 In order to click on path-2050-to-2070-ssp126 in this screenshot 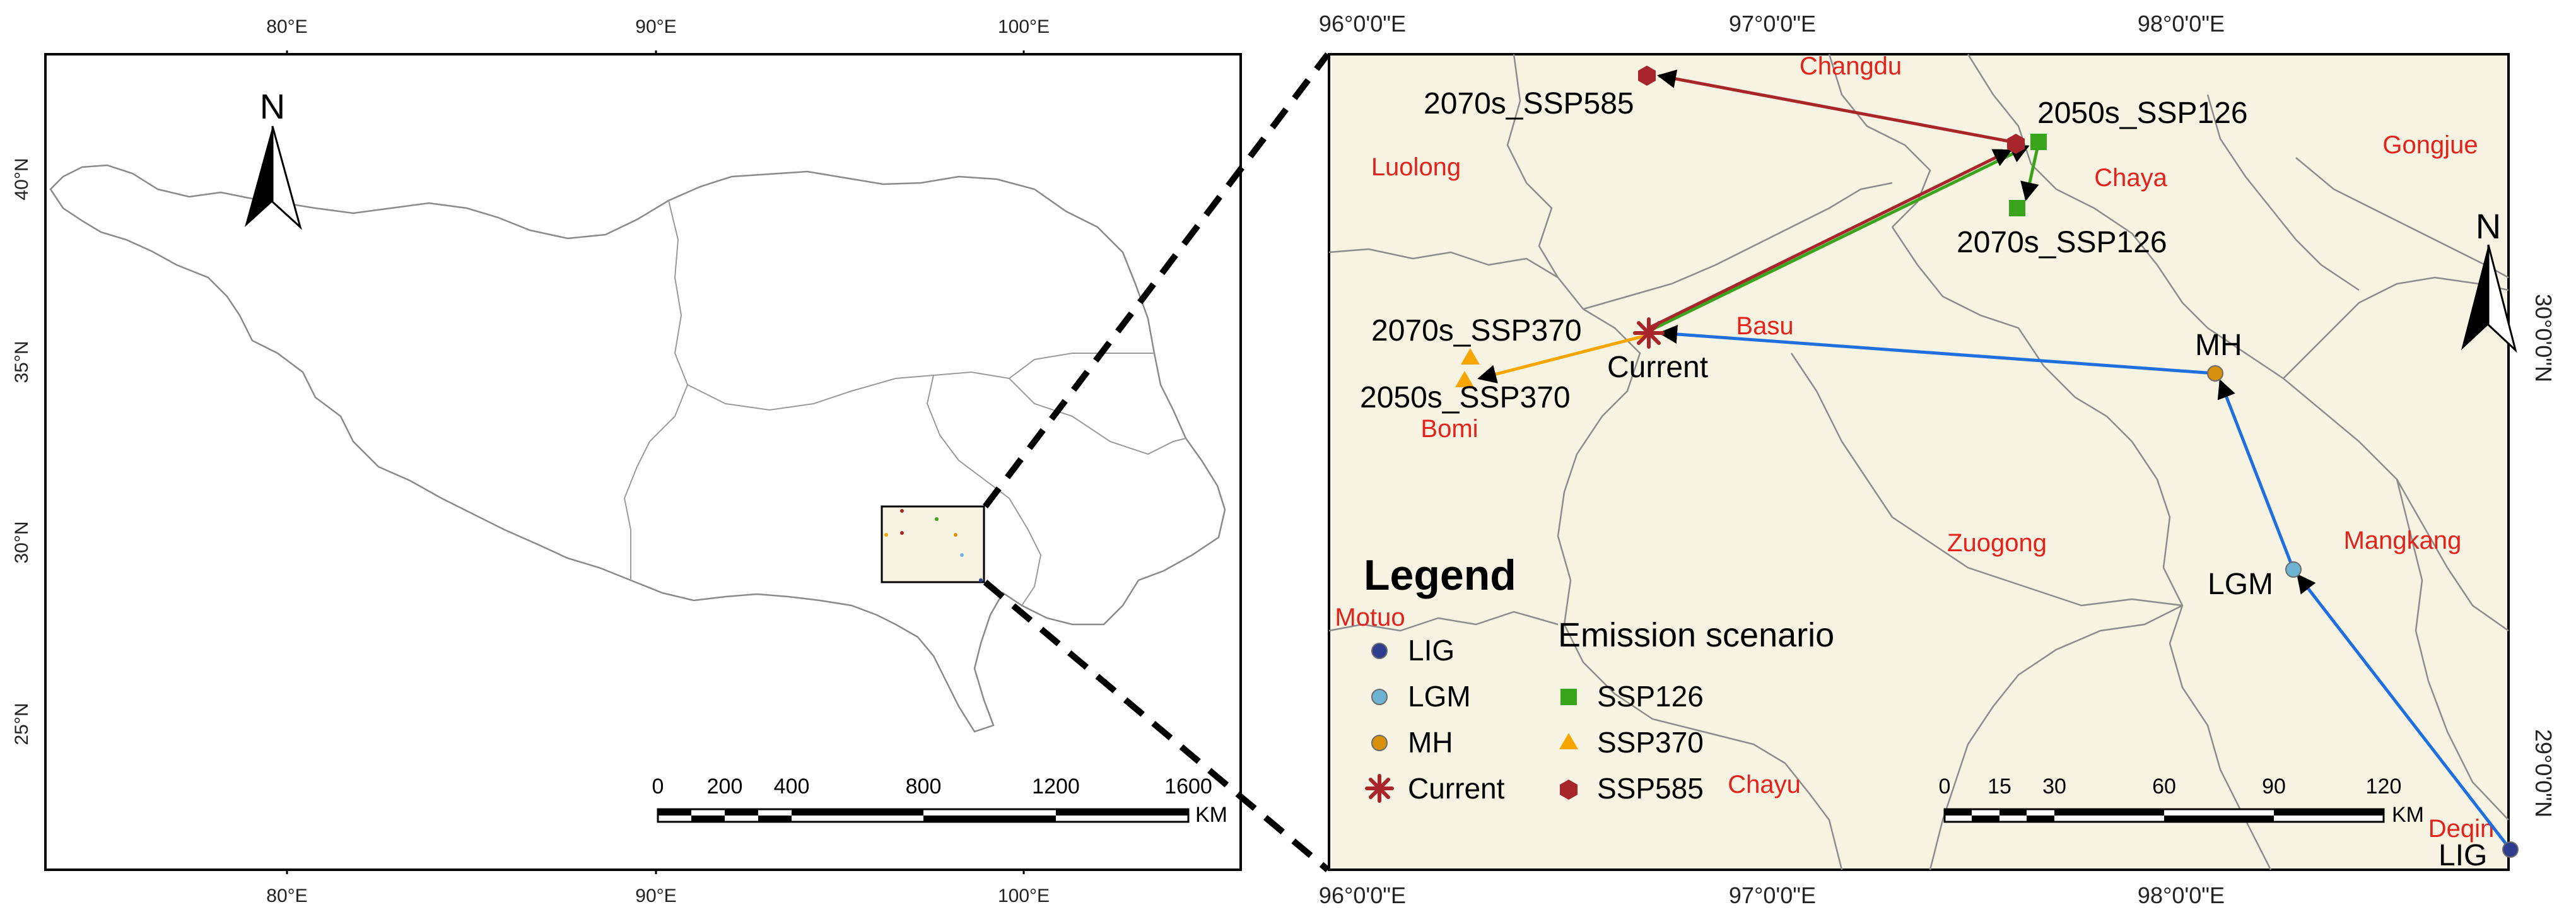, I will do `click(2030, 171)`.